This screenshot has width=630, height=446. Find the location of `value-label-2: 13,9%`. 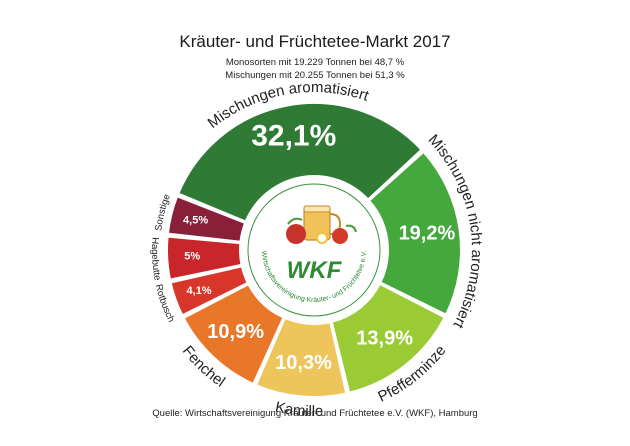

value-label-2: 13,9% is located at coordinates (384, 339).